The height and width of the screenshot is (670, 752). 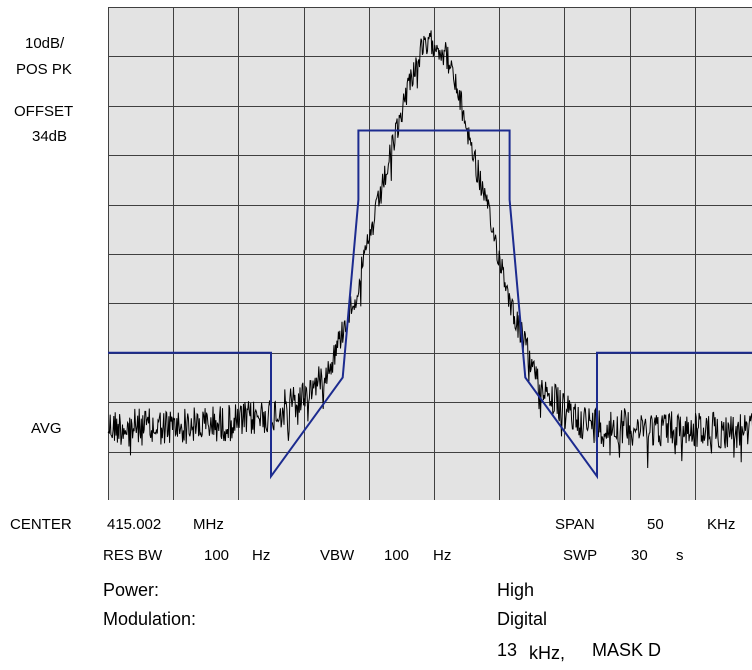 I want to click on modulation-label: Modulation:, so click(x=150, y=619).